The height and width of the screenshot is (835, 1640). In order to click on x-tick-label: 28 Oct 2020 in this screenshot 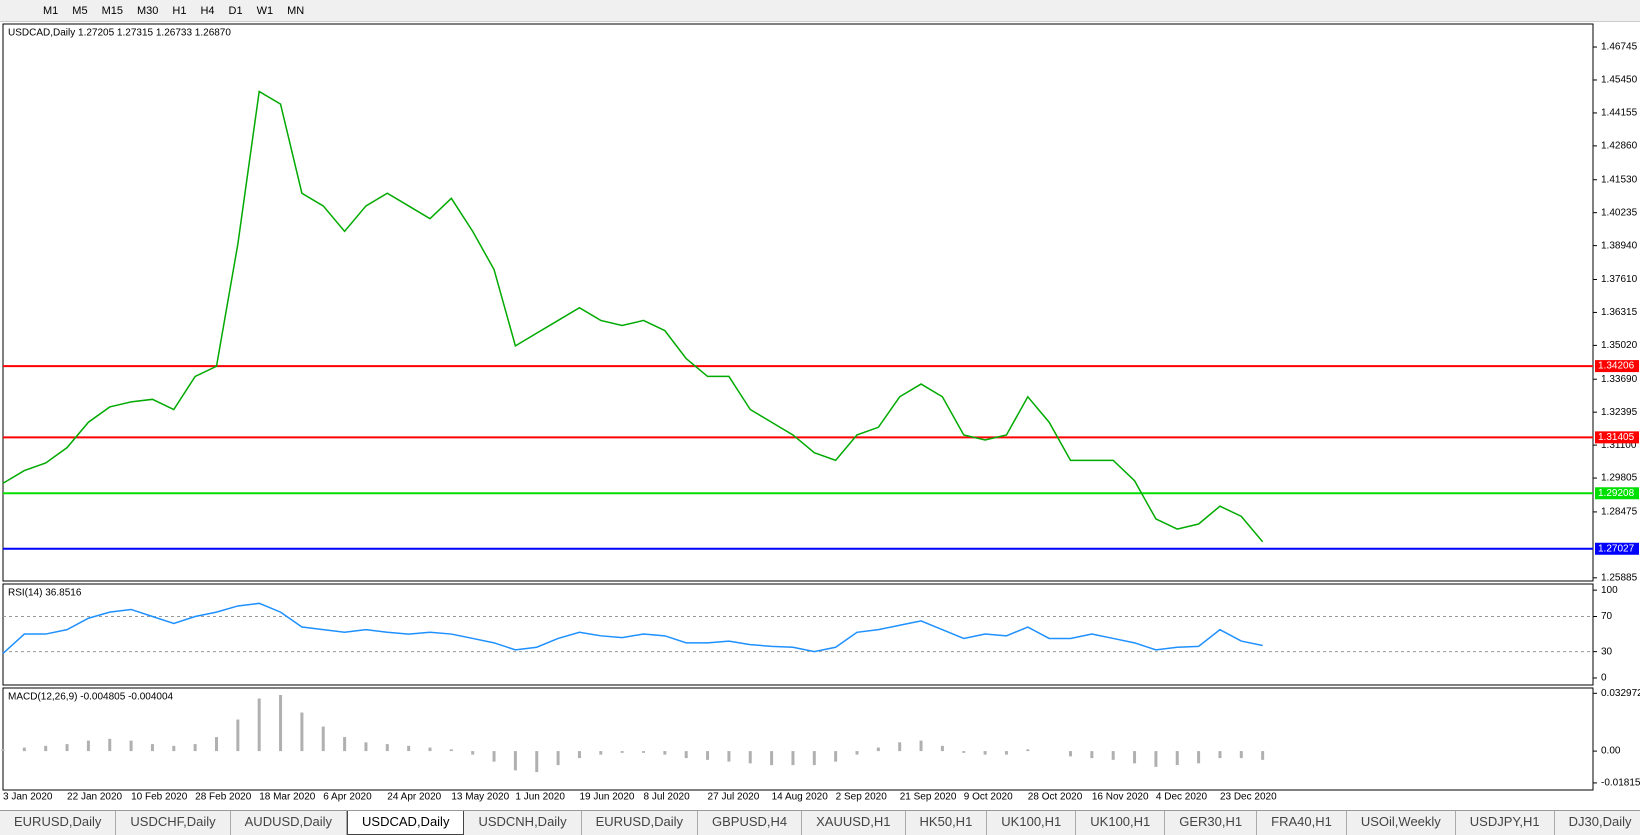, I will do `click(1055, 797)`.